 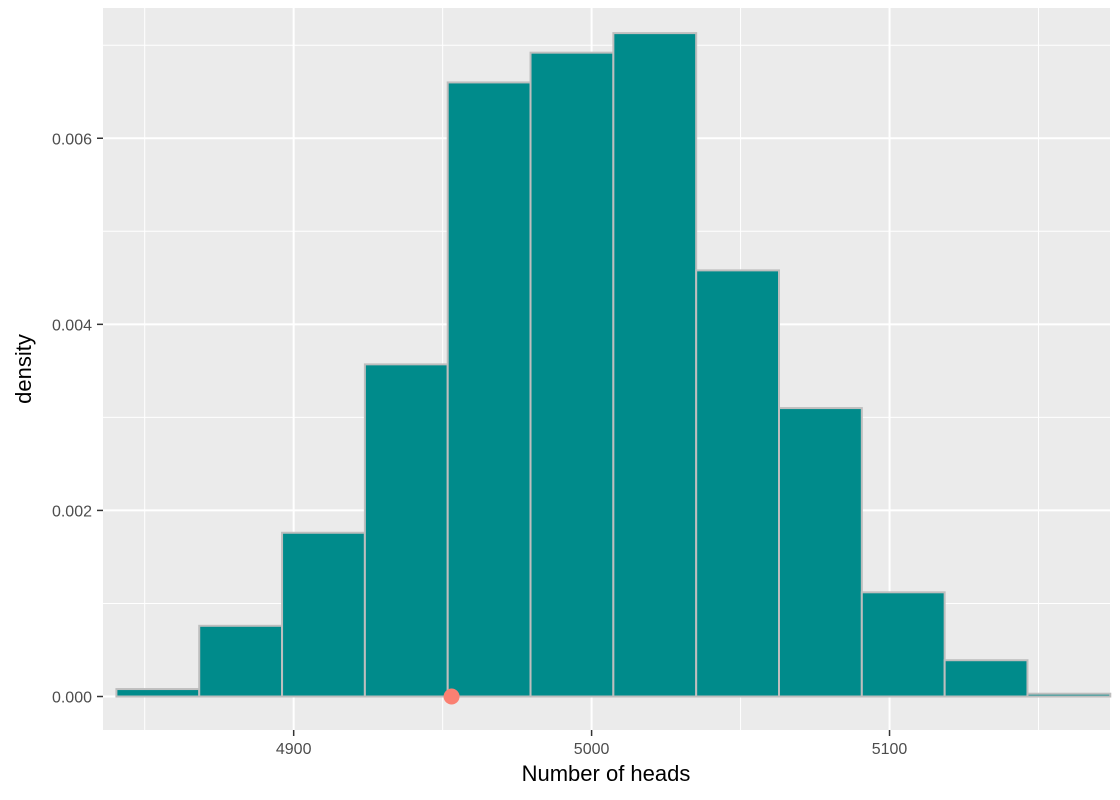 I want to click on y-tick-label: 0.000, so click(x=72, y=698).